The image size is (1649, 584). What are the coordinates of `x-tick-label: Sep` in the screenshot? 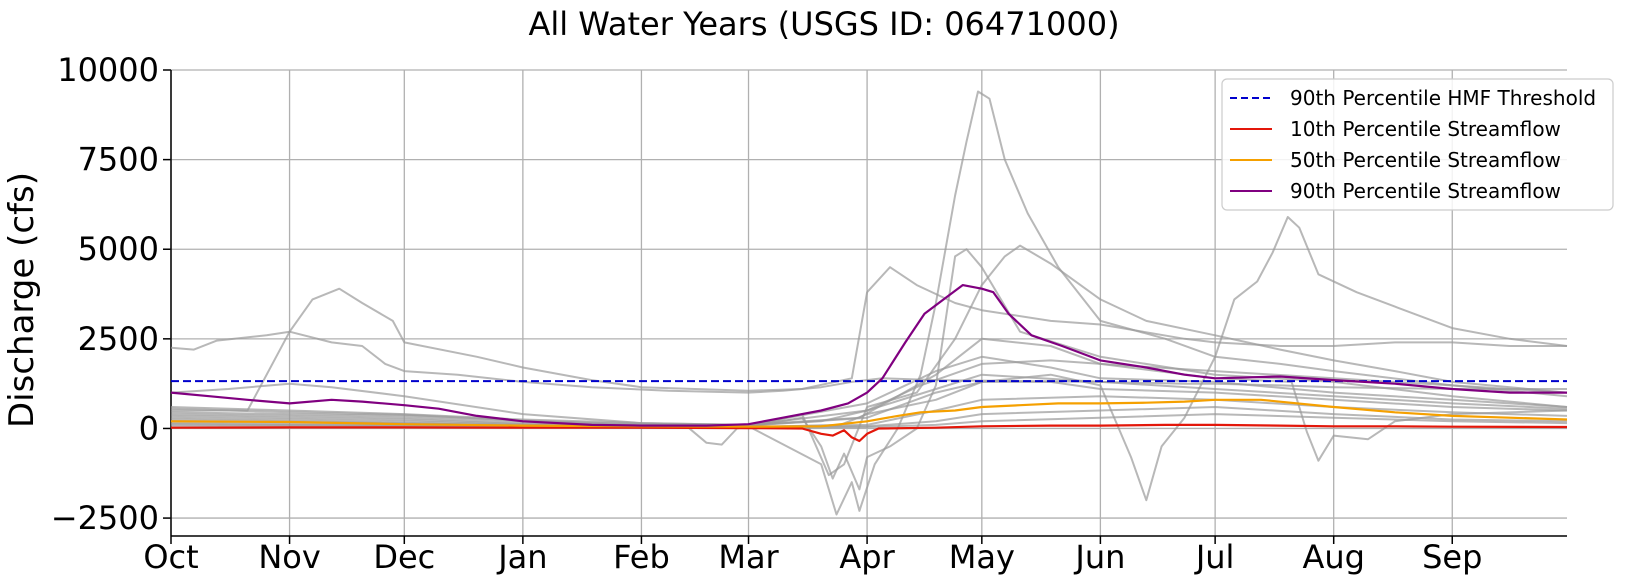 It's located at (1452, 557).